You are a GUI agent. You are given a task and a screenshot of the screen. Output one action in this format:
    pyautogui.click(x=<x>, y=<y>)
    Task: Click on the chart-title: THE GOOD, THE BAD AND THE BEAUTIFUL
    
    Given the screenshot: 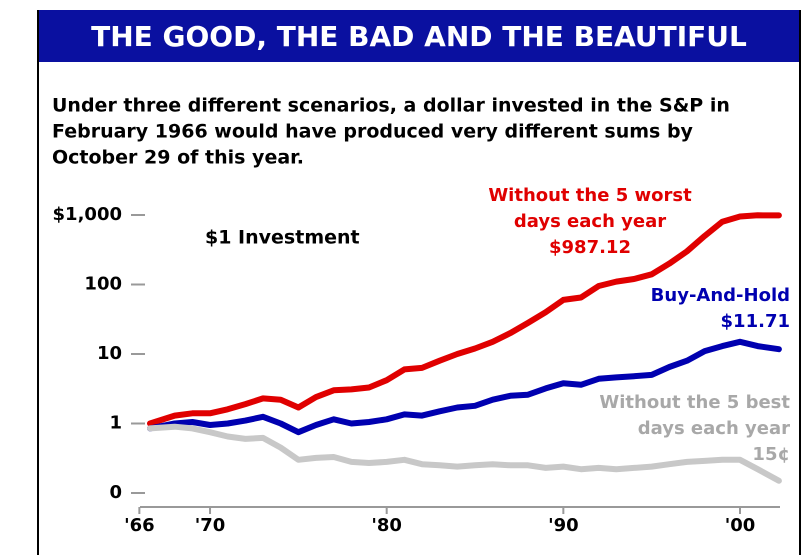 What is the action you would take?
    pyautogui.click(x=419, y=36)
    